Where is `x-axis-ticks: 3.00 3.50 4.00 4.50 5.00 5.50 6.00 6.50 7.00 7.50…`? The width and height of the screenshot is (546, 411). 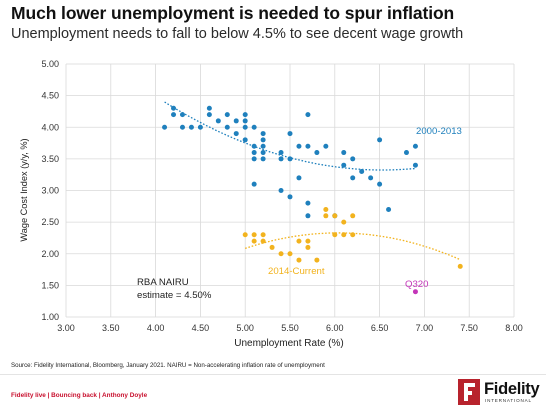
x-axis-ticks: 3.00 3.50 4.00 4.50 5.00 5.50 6.00 6.50 7.00 7.50… is located at coordinates (290, 328).